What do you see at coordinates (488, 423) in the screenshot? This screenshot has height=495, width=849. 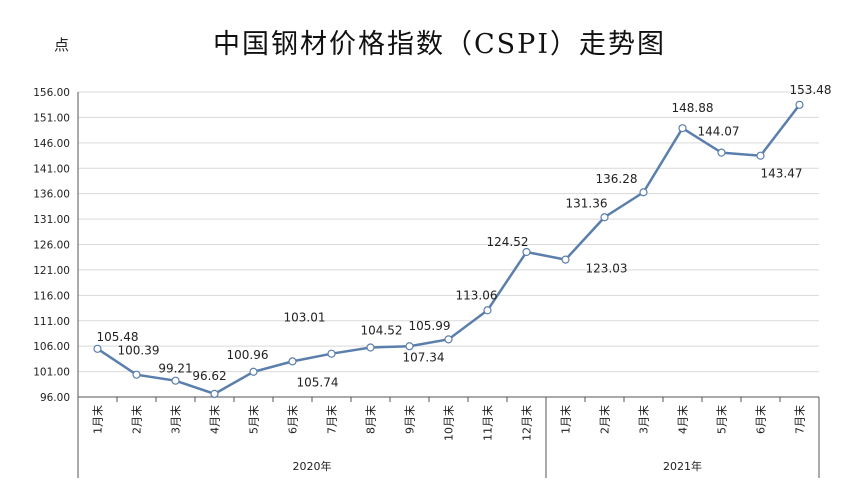 I see `x-tick-label: 11月末` at bounding box center [488, 423].